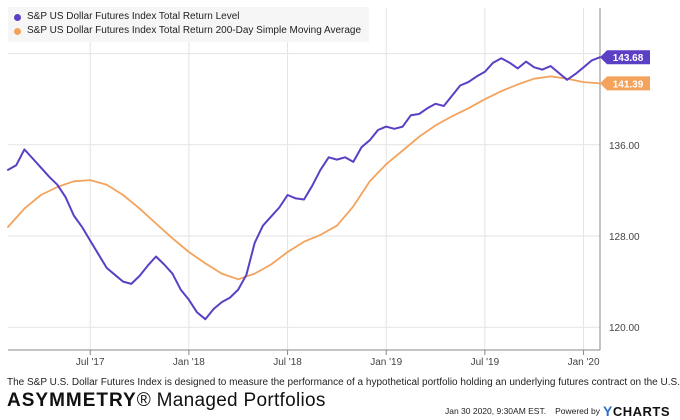 Image resolution: width=680 pixels, height=420 pixels. Describe the element at coordinates (628, 84) in the screenshot. I see `last-value-label: 141.39` at that location.